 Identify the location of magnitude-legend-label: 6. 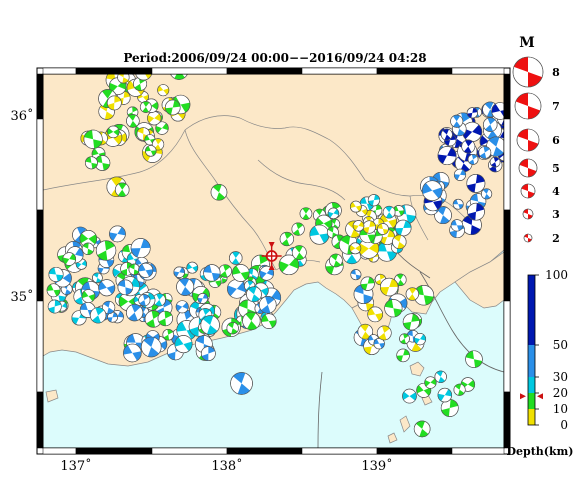
(556, 140).